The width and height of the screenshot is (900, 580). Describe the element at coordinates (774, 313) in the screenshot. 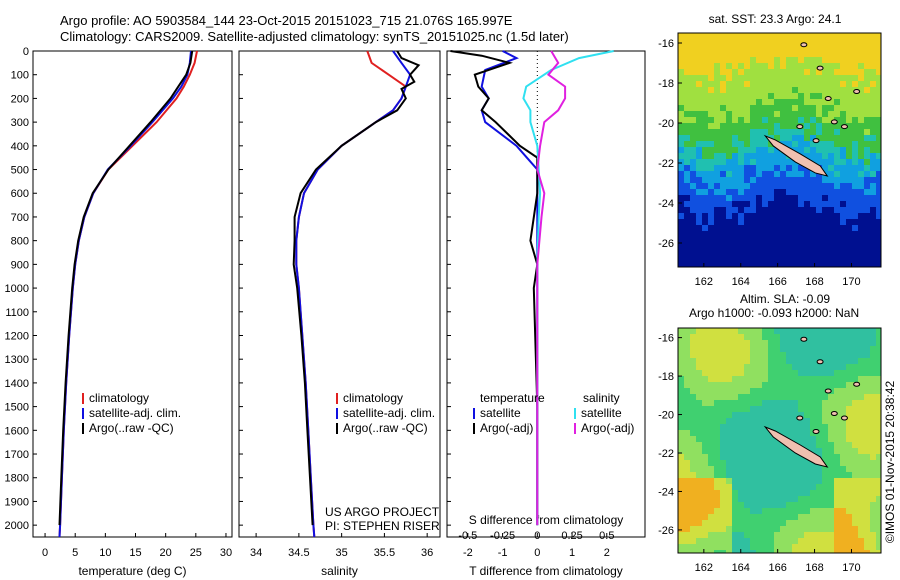

I see `map2-title-line2: Argo h1000: -0.093 h2000: NaN` at that location.